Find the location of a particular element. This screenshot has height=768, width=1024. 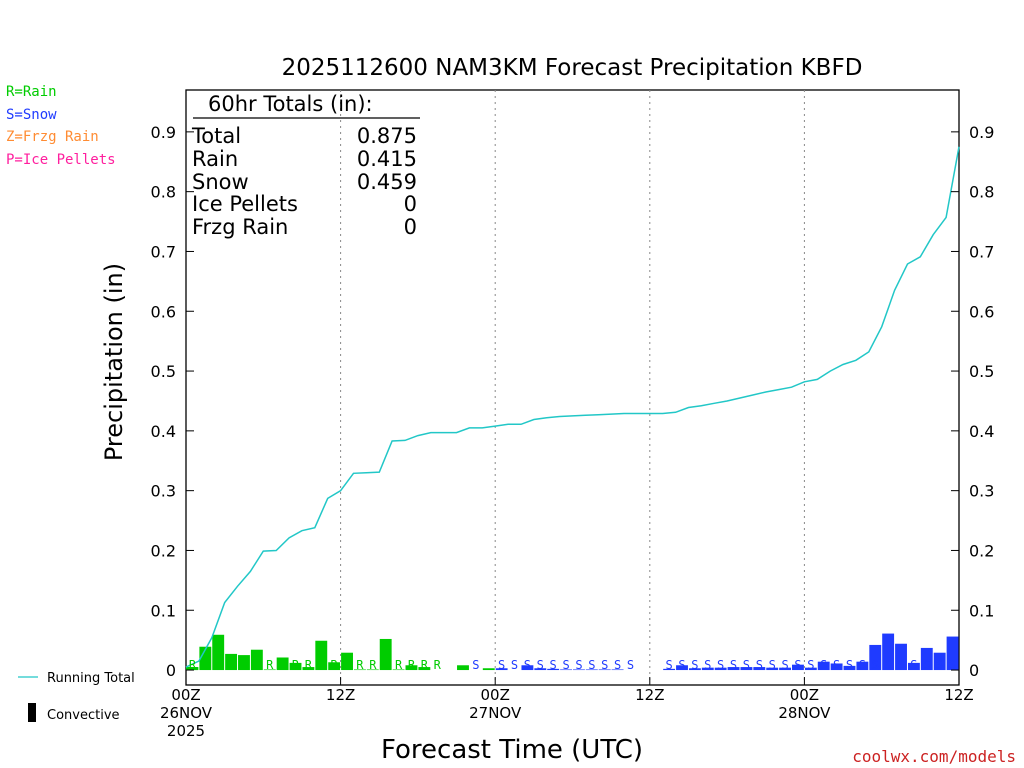

y-tick-label-right: 0.1 is located at coordinates (981, 610).